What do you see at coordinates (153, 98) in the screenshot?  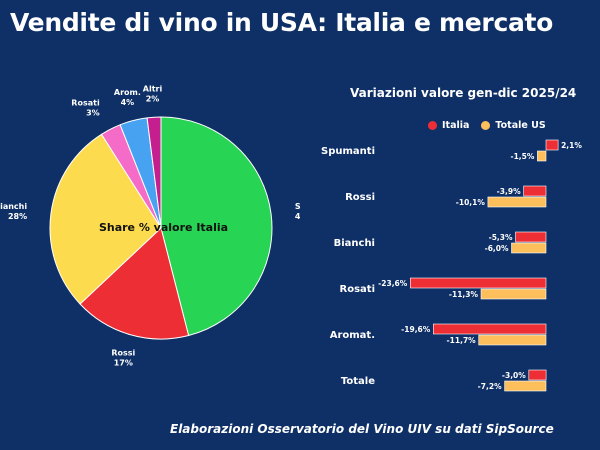 I see `pie-value-altri: 2%` at bounding box center [153, 98].